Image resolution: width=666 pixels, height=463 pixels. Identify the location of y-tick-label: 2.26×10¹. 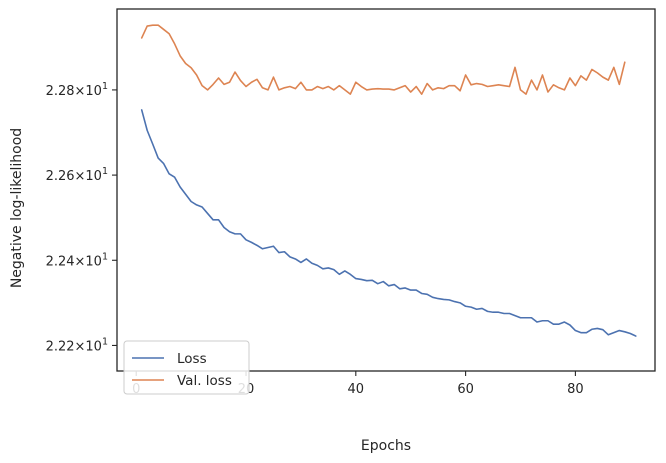
(77, 175).